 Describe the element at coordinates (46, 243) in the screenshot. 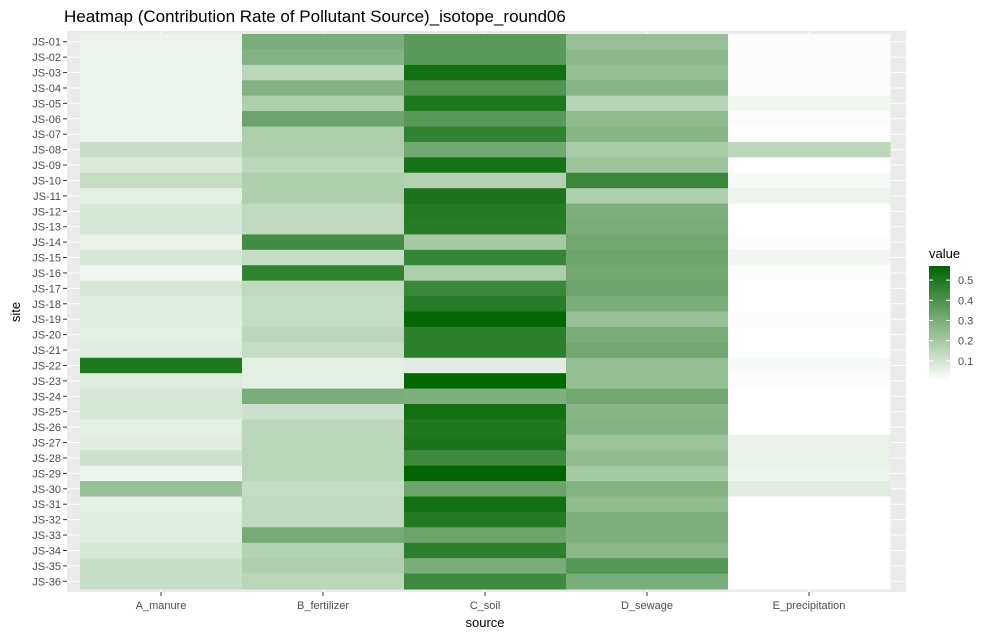

I see `y-tick-label: JS-14` at that location.